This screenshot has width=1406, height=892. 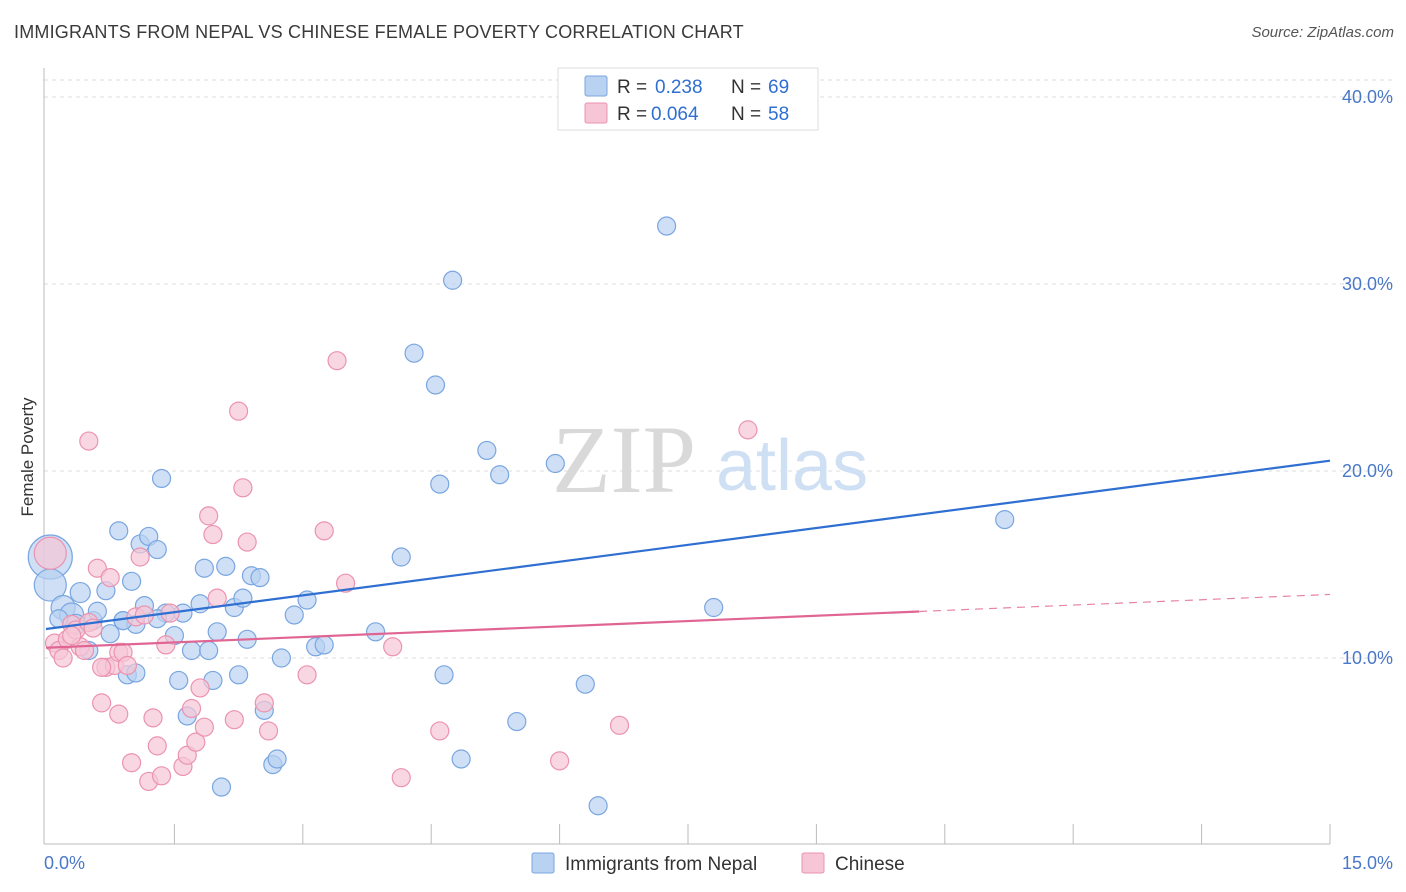 I want to click on legend-n-value-chinese: 58, so click(x=778, y=114).